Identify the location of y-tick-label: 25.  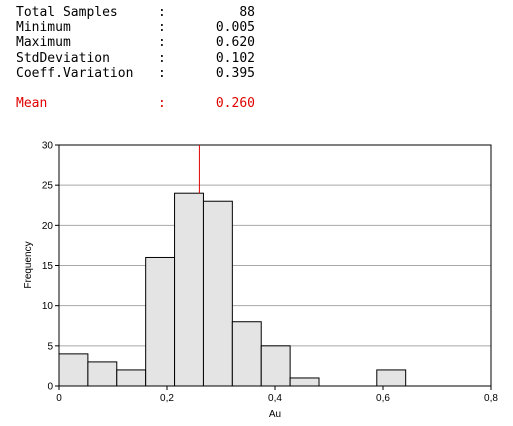
(48, 186).